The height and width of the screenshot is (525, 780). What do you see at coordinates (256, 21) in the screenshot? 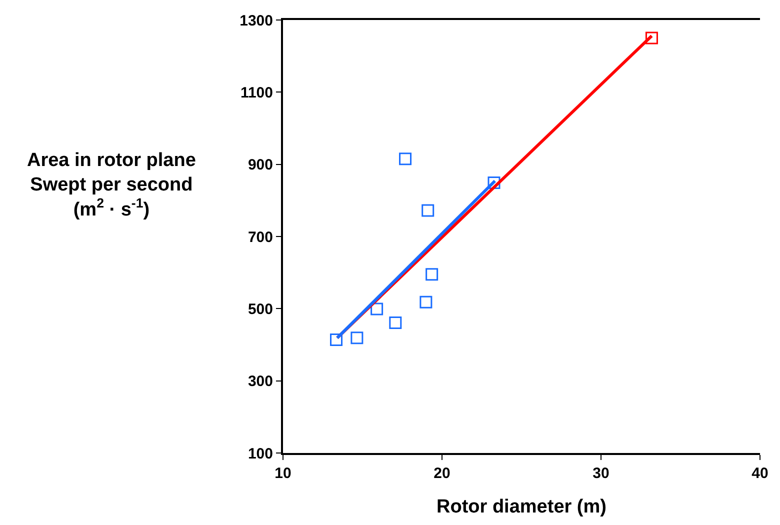
I see `y-tick-label: 1300` at bounding box center [256, 21].